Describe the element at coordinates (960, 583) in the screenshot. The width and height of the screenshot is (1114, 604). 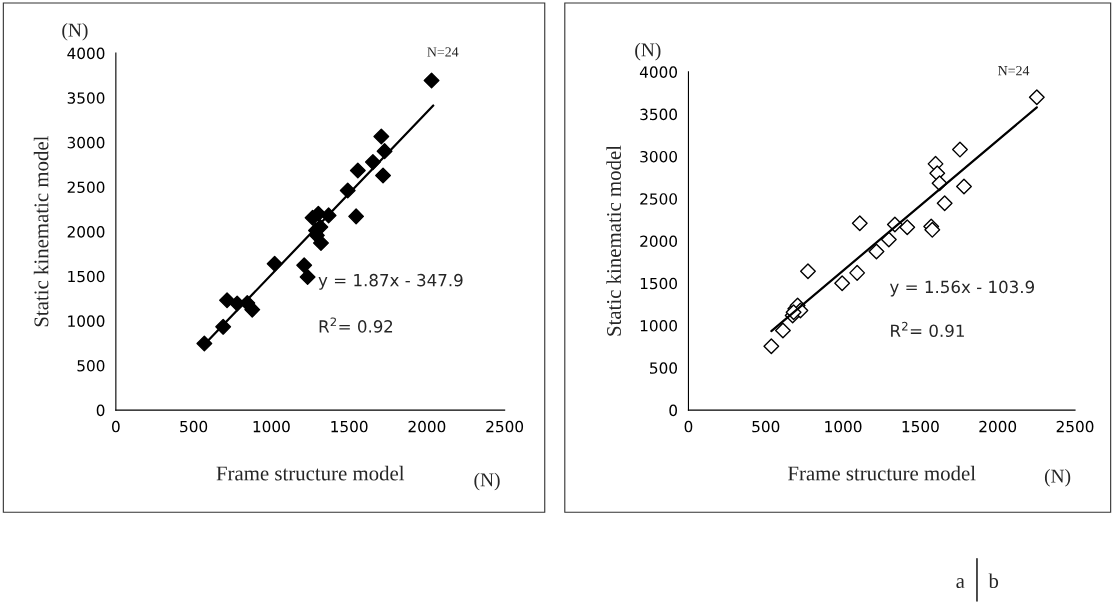
I see `text: a` at that location.